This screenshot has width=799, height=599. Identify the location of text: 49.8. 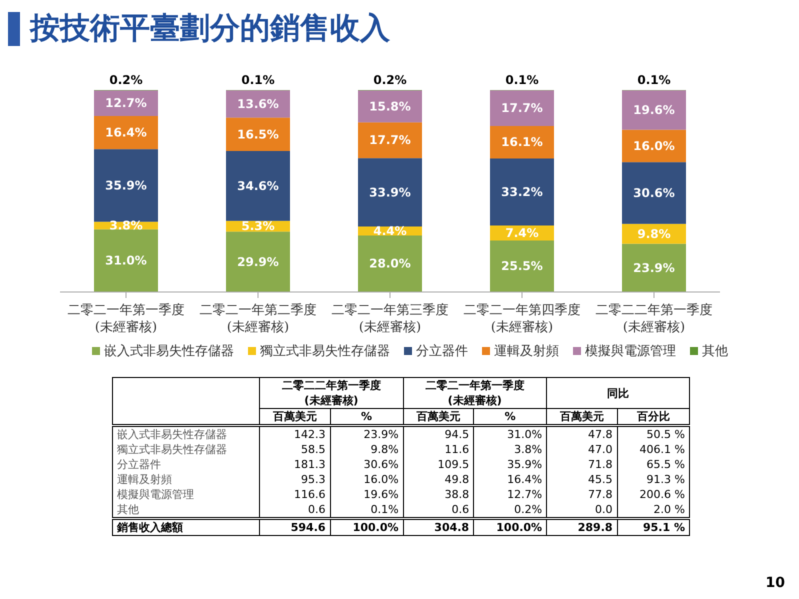
(457, 479).